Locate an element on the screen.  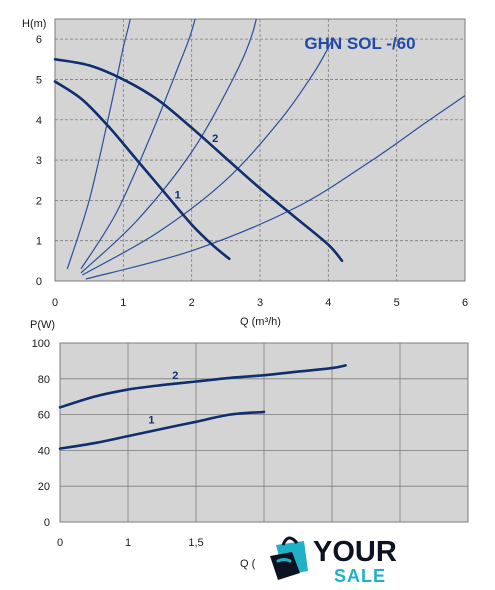
x-axis-label: Q (m³/h) is located at coordinates (260, 322).